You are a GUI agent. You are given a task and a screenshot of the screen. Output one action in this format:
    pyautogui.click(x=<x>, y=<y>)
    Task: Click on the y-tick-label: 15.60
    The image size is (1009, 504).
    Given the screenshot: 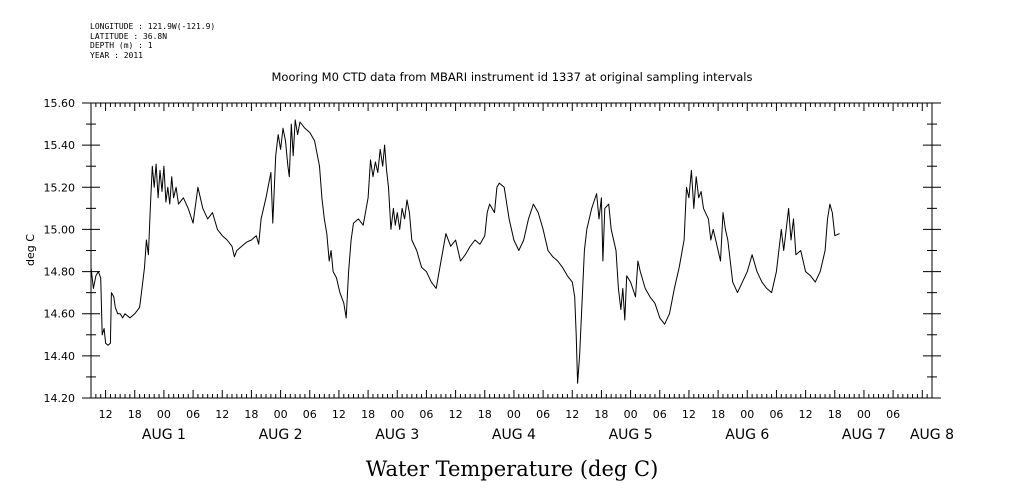 What is the action you would take?
    pyautogui.click(x=60, y=103)
    